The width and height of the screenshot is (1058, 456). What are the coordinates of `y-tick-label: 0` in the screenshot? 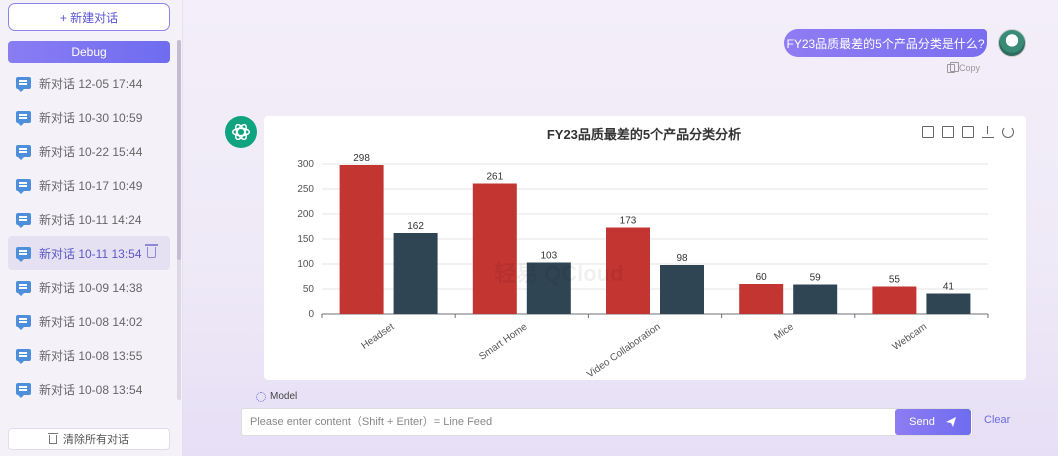 It's located at (311, 314).